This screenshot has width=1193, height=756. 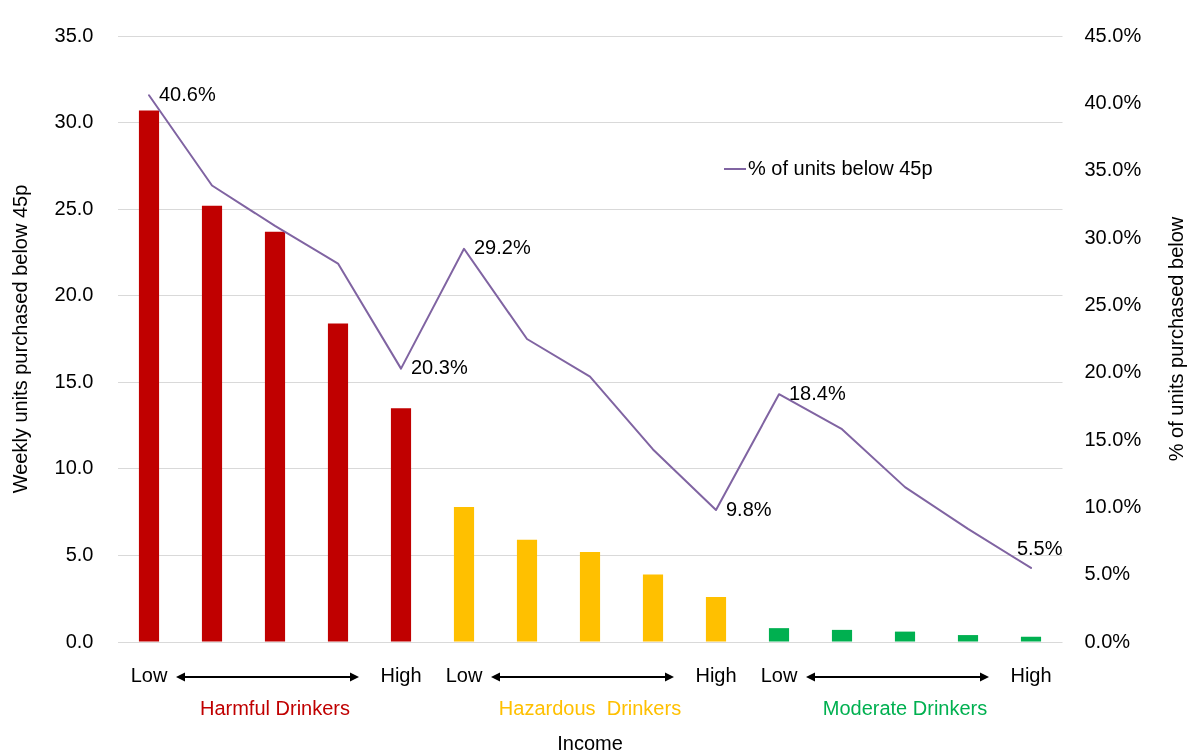 I want to click on y-tick-label: 0.0, so click(x=79, y=640).